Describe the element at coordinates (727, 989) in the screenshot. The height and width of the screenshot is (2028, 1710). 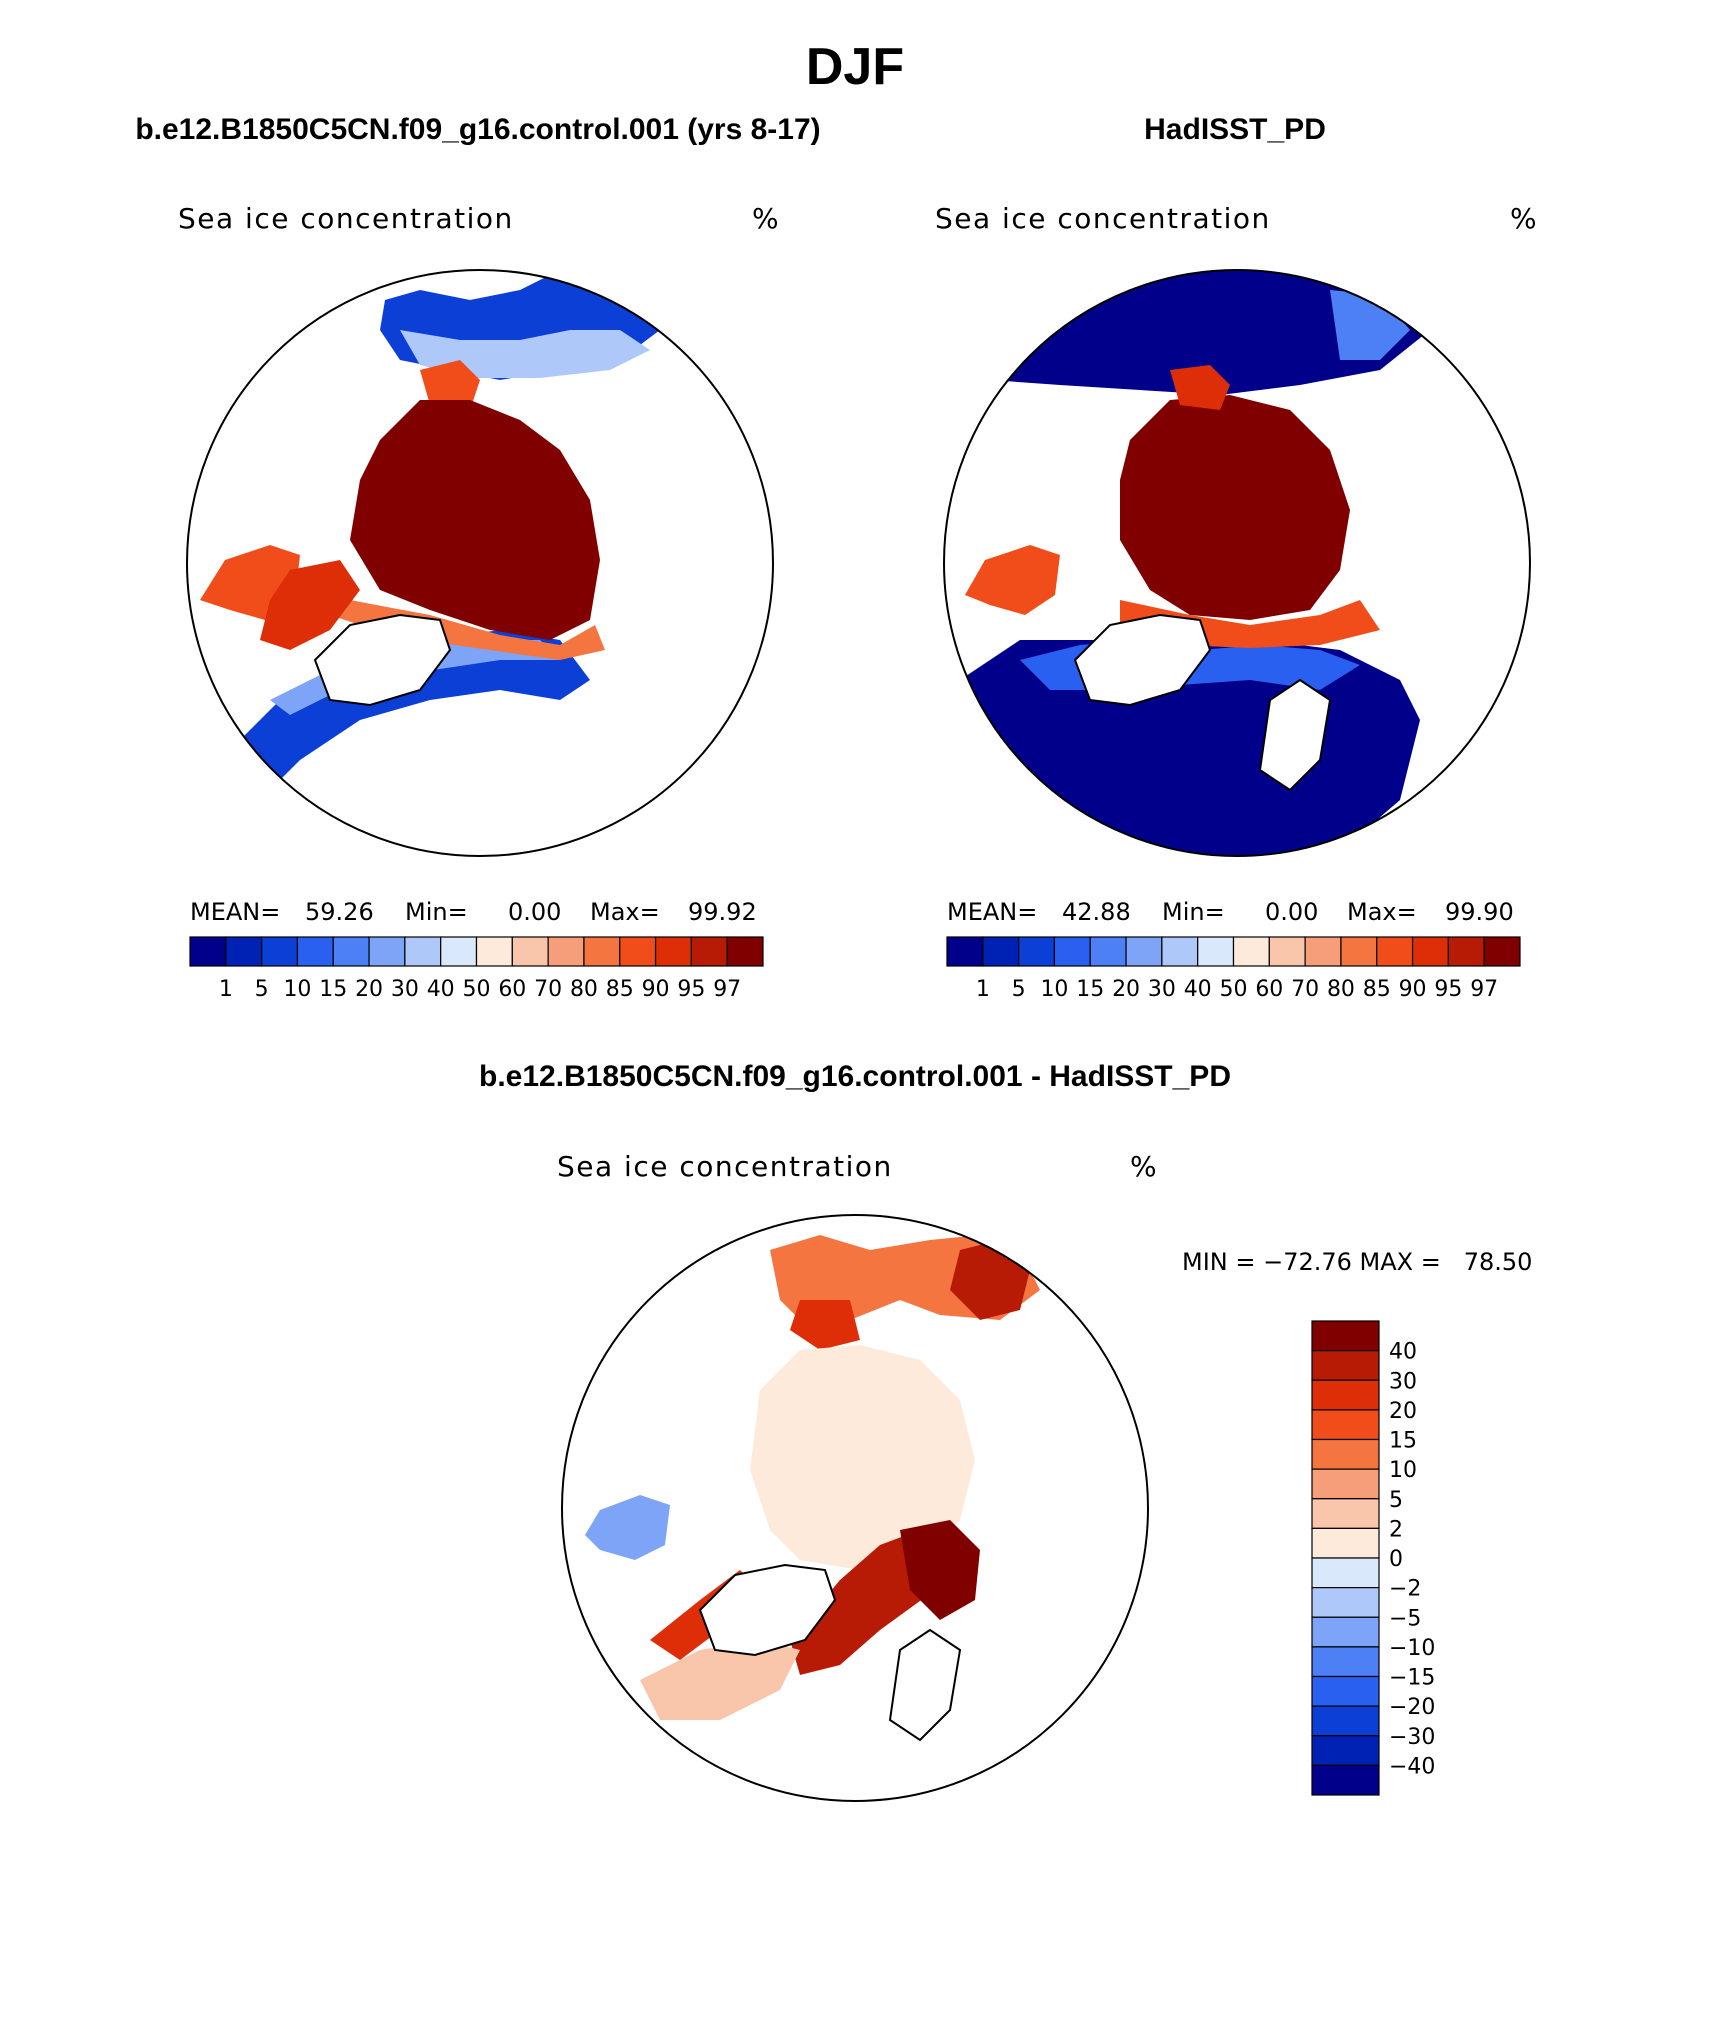
I see `colorbar-model-label-14: 97` at that location.